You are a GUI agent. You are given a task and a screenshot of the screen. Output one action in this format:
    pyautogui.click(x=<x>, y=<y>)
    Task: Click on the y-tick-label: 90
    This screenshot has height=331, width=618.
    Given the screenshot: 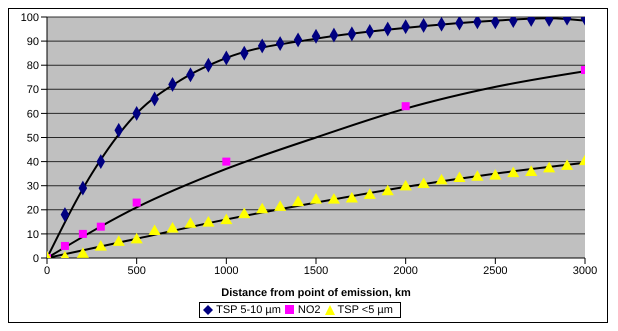 What is the action you would take?
    pyautogui.click(x=32, y=42)
    